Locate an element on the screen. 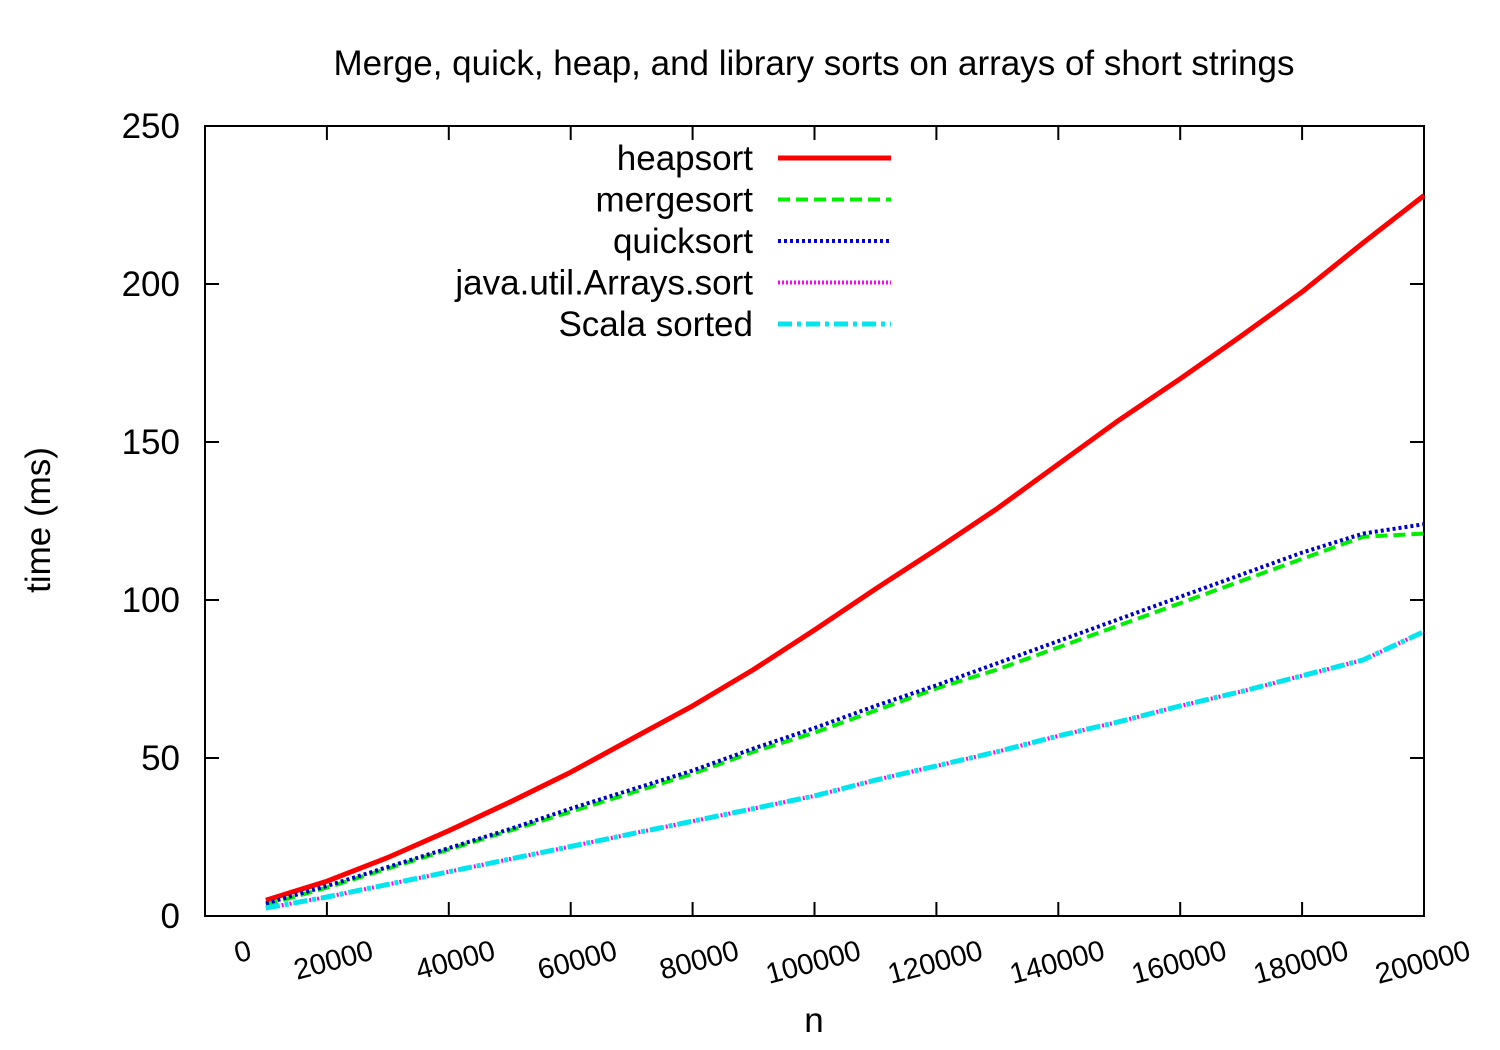 The width and height of the screenshot is (1500, 1050). y-tick-label: 250 is located at coordinates (151, 126).